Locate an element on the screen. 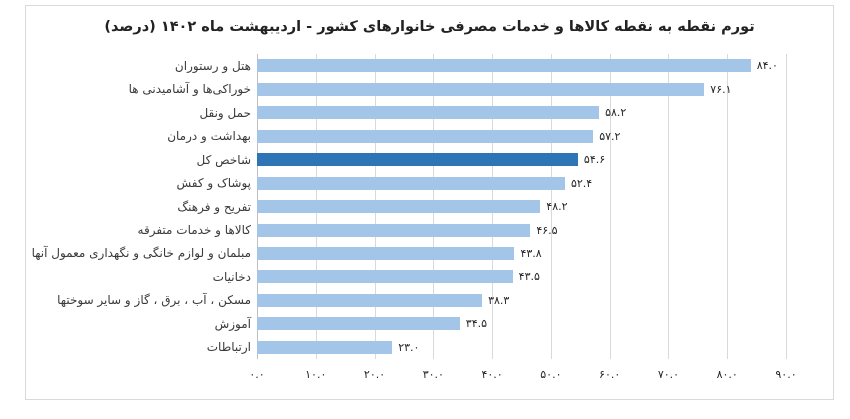 This screenshot has height=419, width=850. x-tick-label: ۰.۰ is located at coordinates (257, 374).